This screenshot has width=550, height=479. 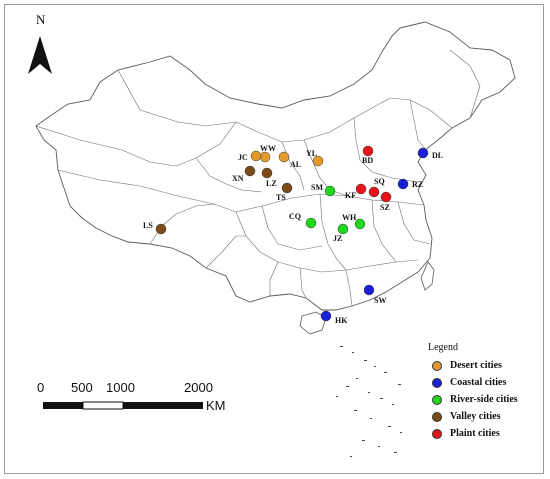 What do you see at coordinates (238, 178) in the screenshot?
I see `city-label-xn: XN` at bounding box center [238, 178].